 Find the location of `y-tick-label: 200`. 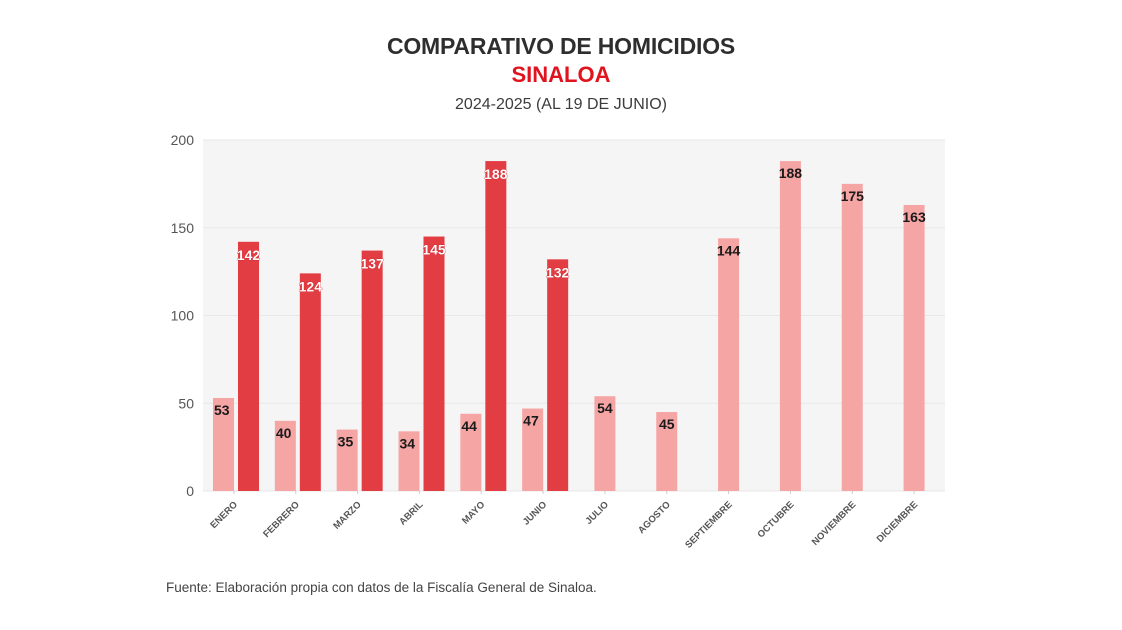

y-tick-label: 200 is located at coordinates (183, 140).